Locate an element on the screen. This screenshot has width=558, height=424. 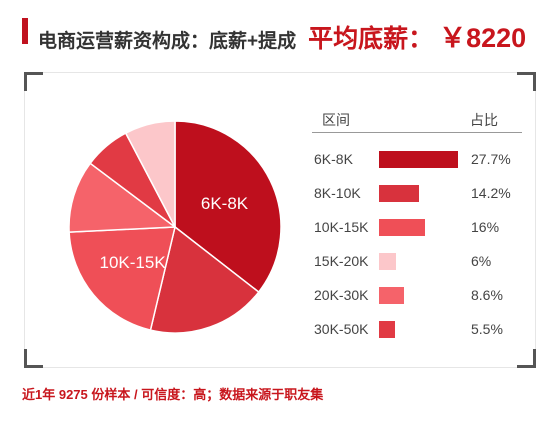
frame-corner-top-left is located at coordinates (33, 81).